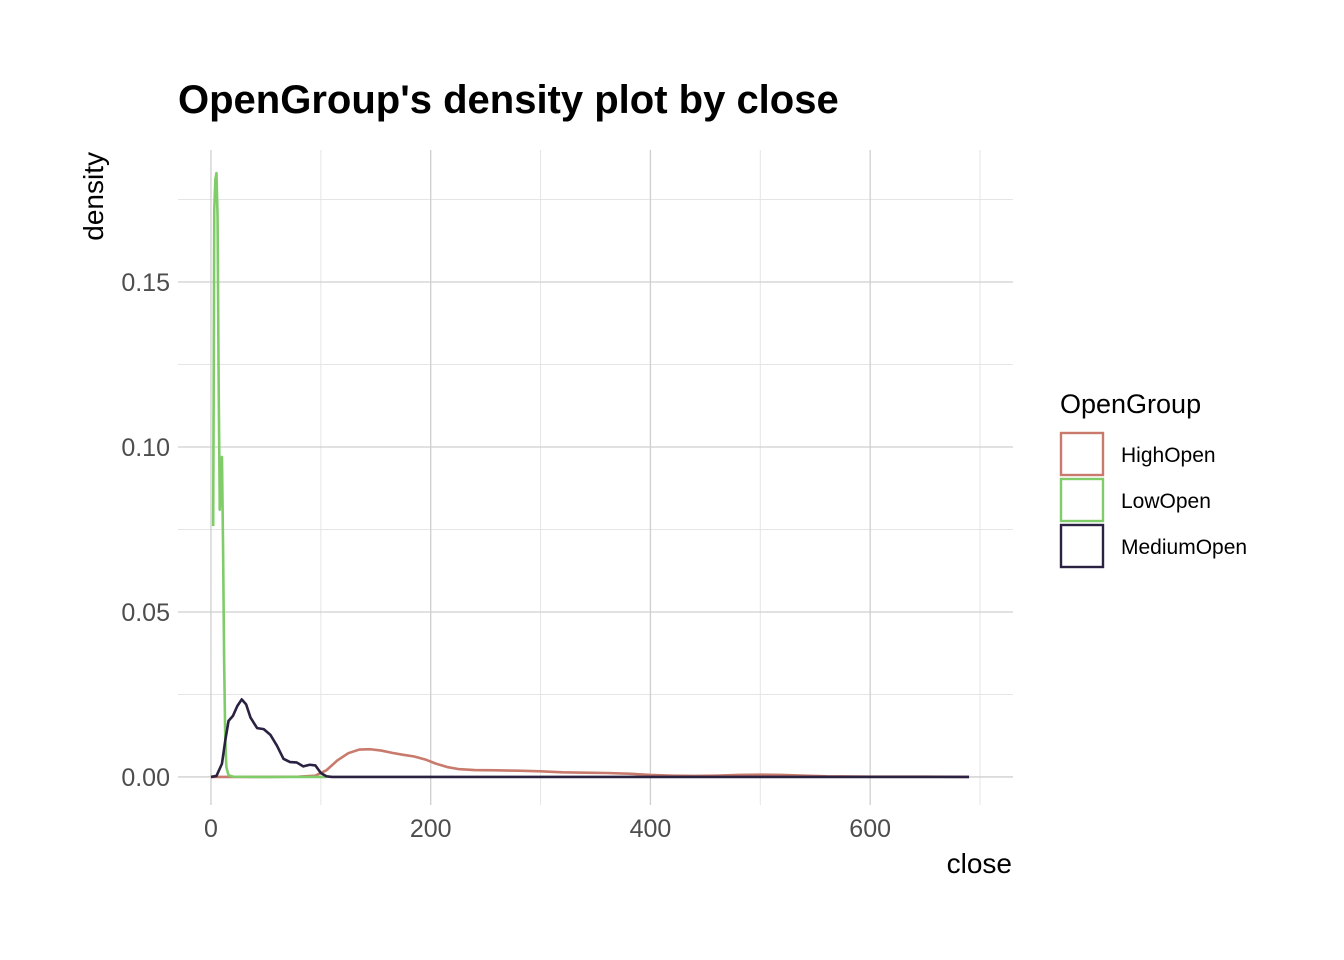  Describe the element at coordinates (1184, 547) in the screenshot. I see `legend-label: MediumOpen` at that location.